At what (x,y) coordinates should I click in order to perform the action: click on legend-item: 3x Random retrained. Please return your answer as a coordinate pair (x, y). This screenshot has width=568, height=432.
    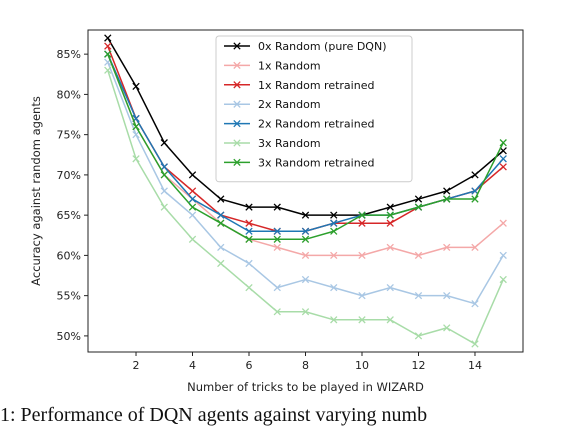
    Looking at the image, I should click on (299, 162).